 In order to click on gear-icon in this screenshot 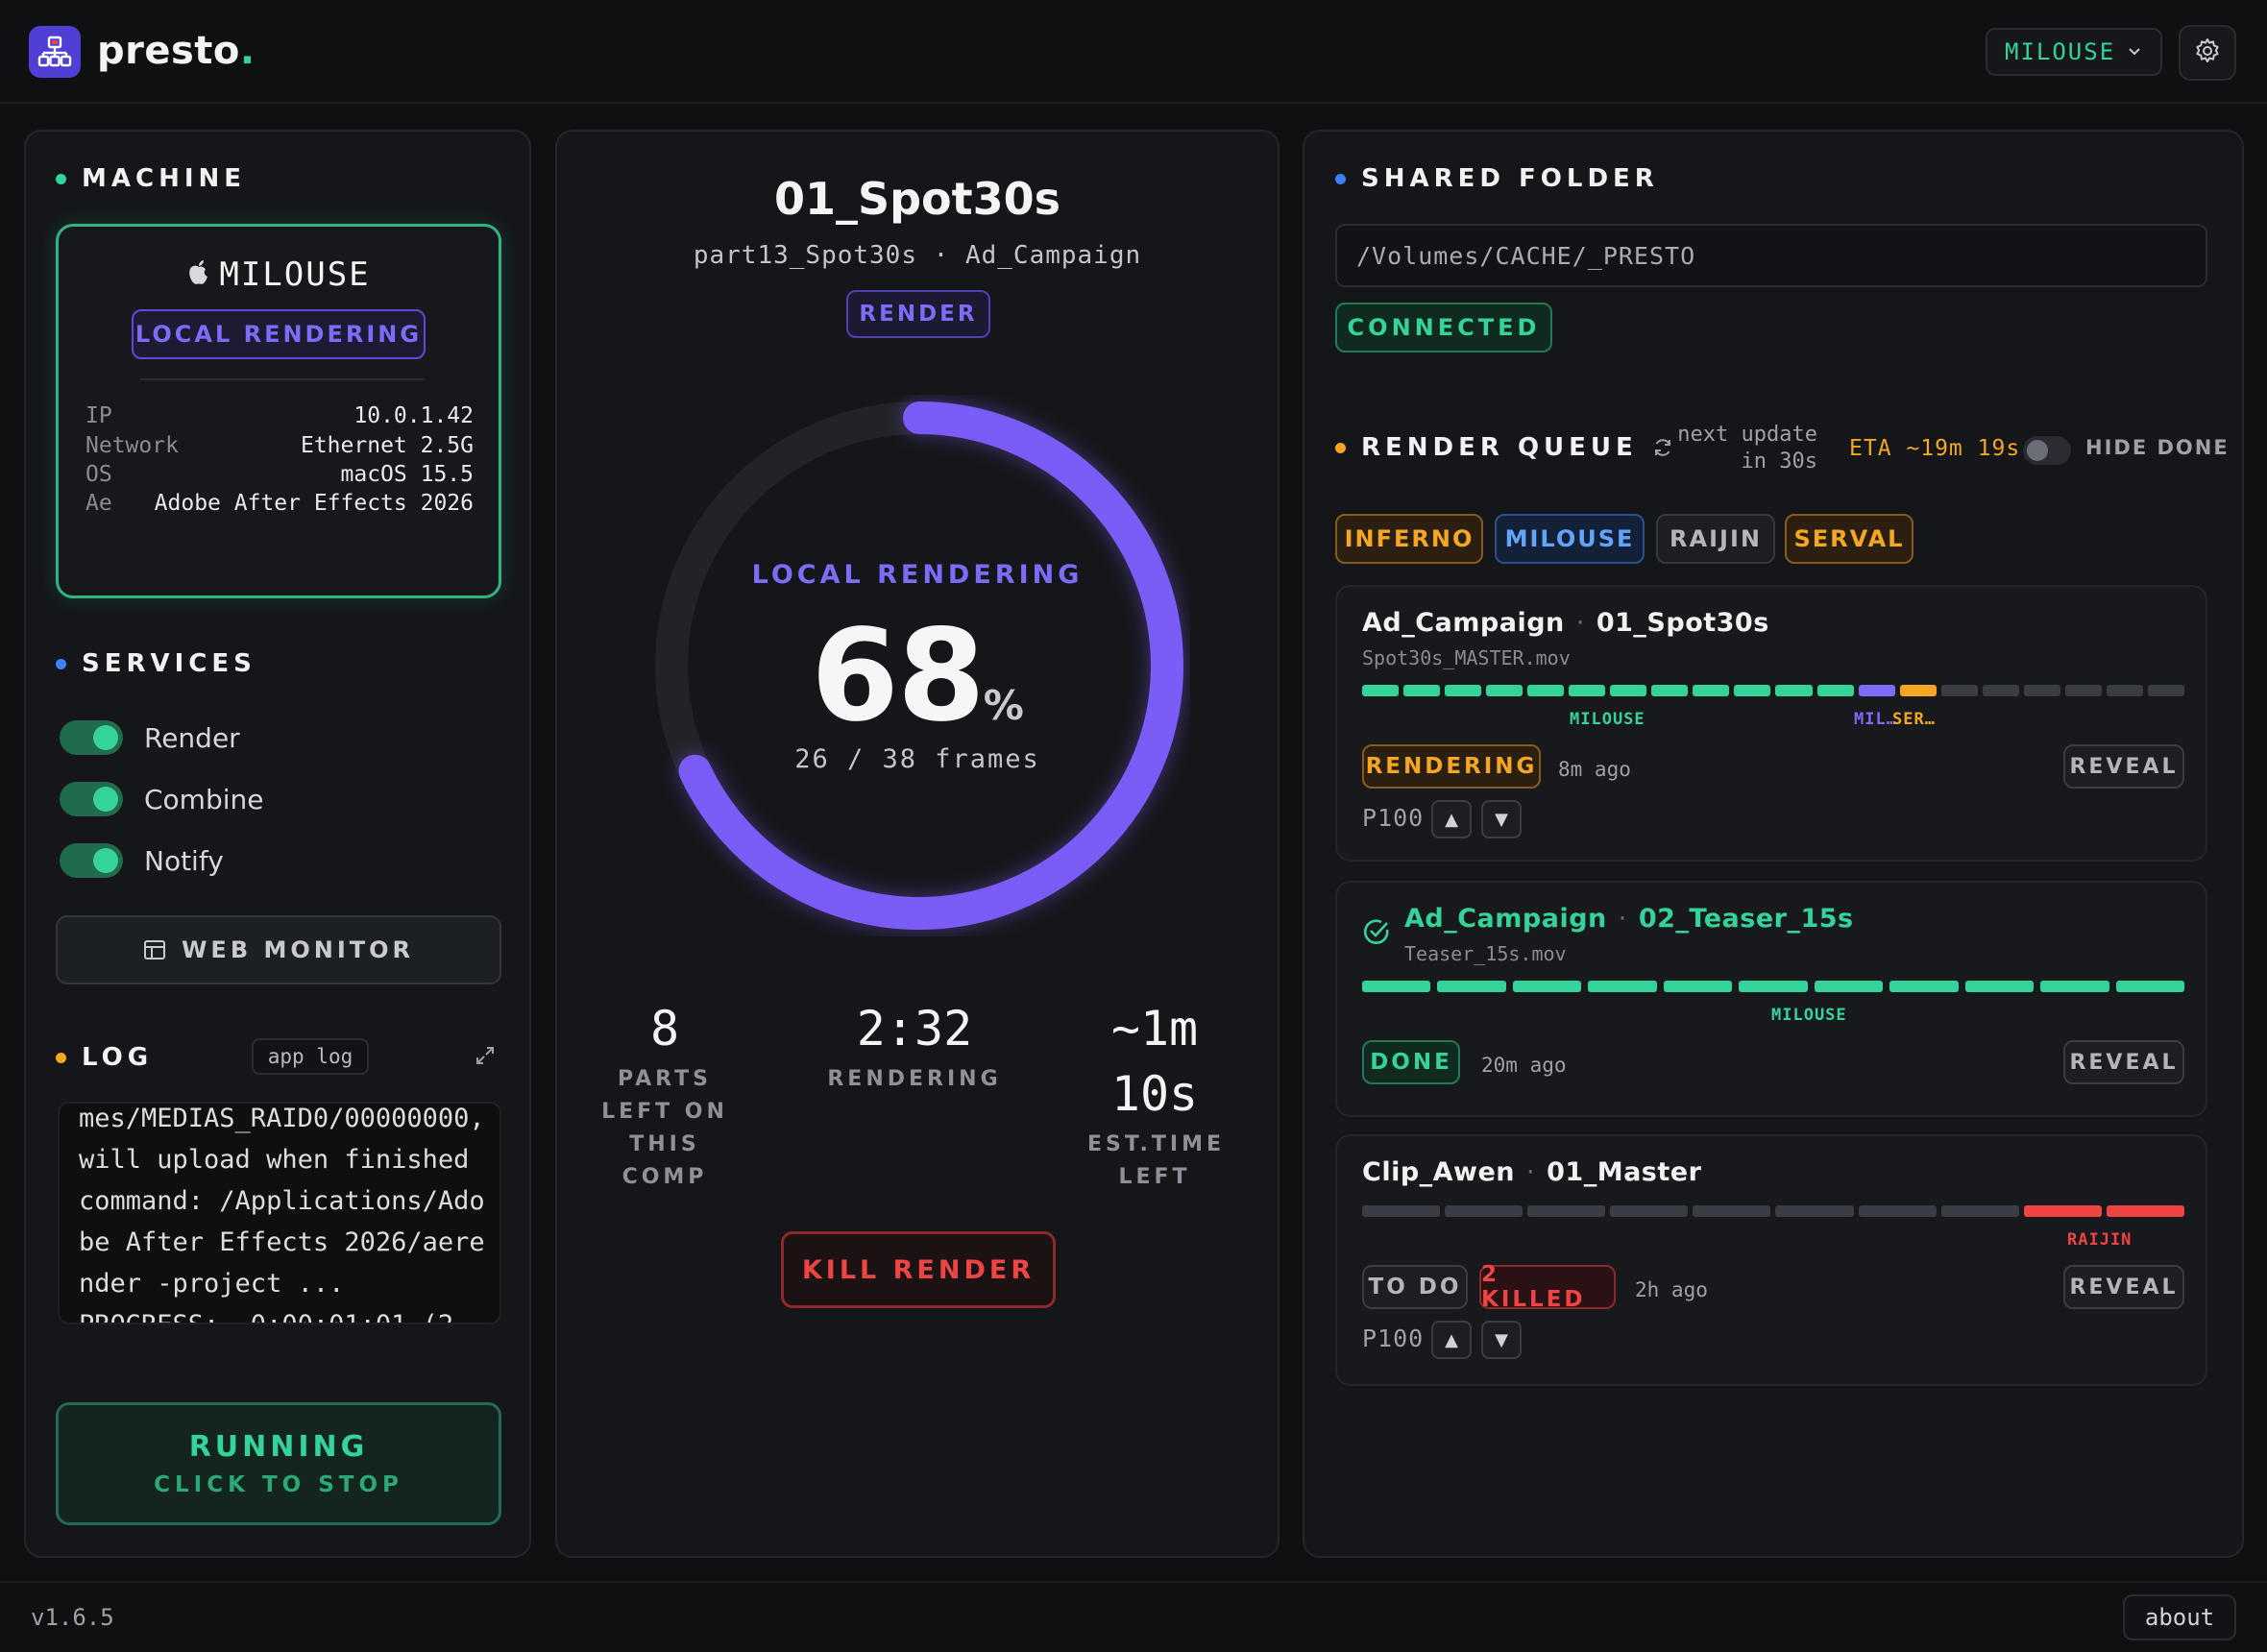, I will do `click(2207, 52)`.